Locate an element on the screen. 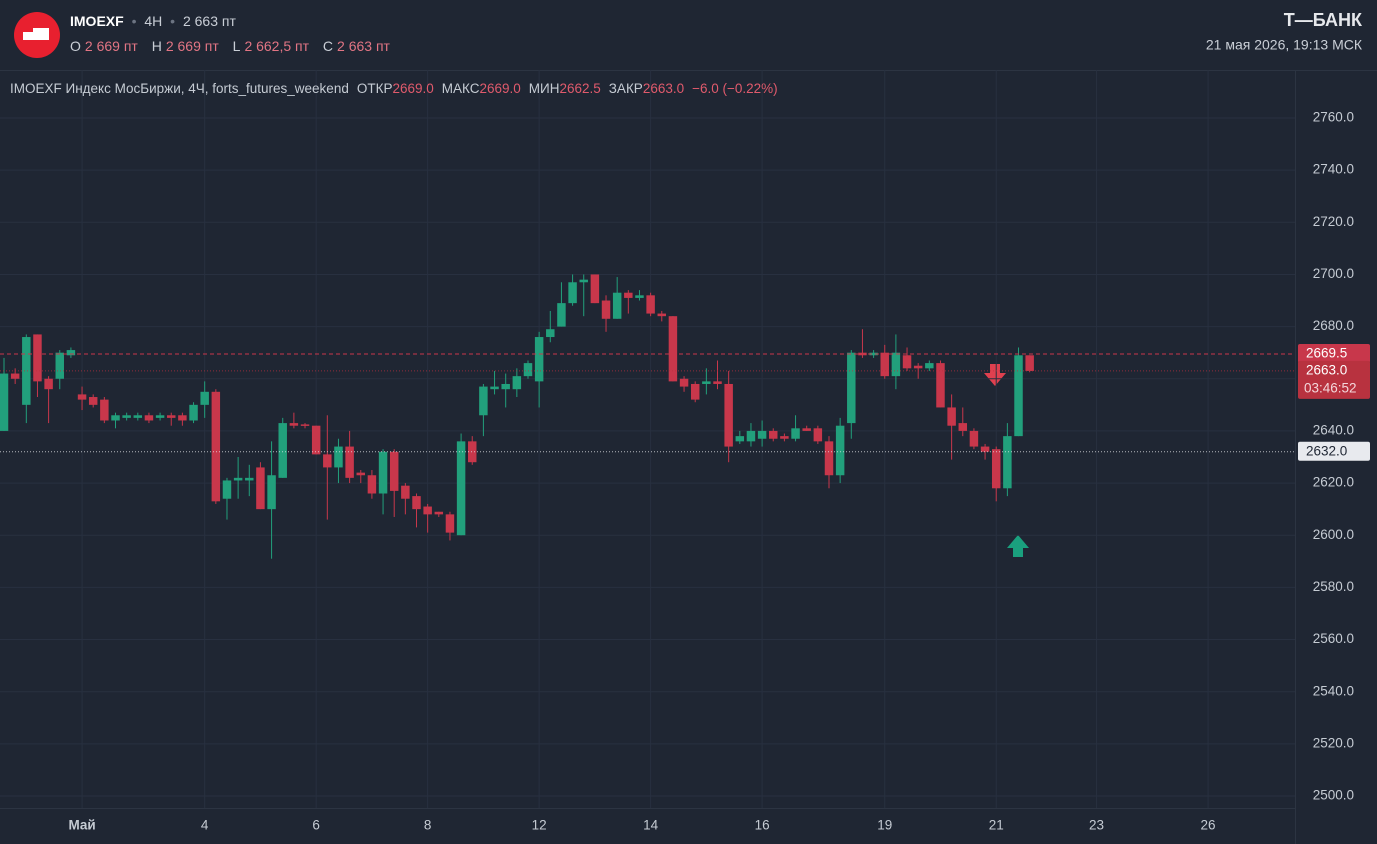  legend-change: −6.0 (−0.22%) is located at coordinates (735, 88).